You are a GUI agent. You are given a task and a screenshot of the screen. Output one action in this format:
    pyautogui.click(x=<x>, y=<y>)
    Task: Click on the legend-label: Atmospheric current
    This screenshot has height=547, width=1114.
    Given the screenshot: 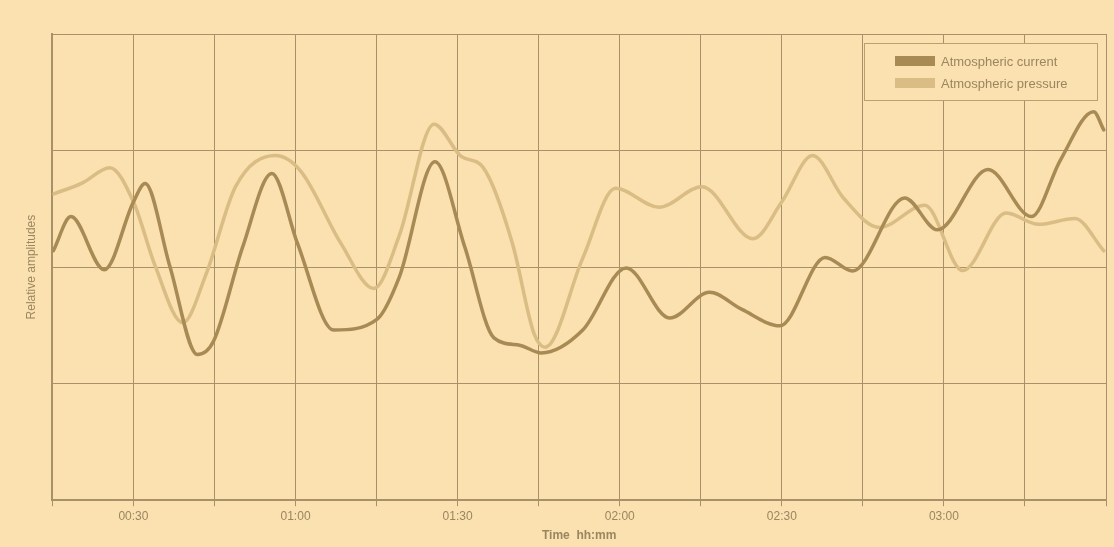 What is the action you would take?
    pyautogui.click(x=999, y=61)
    